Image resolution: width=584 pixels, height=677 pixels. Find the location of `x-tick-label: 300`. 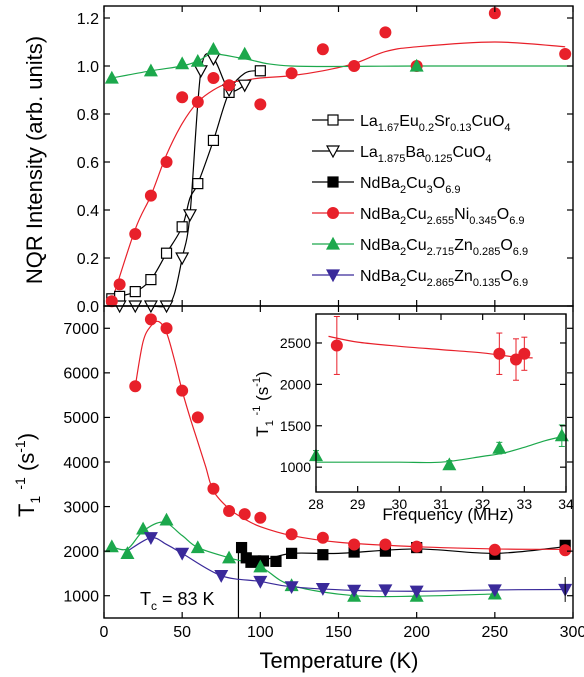

x-tick-label: 300 is located at coordinates (572, 632).